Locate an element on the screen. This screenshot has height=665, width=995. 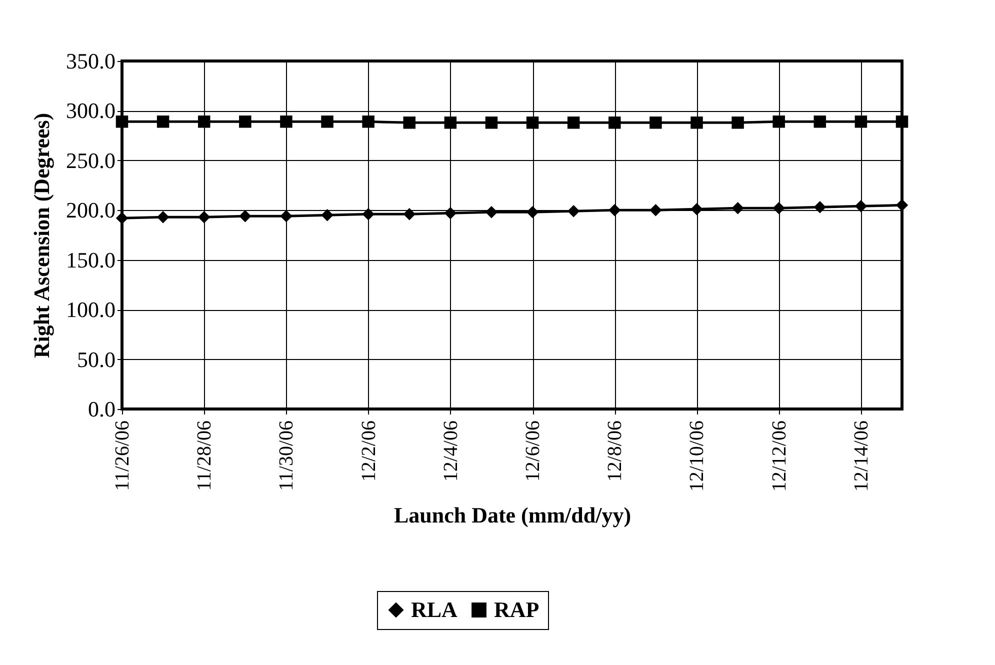
y-tick-label: 300.0 is located at coordinates (91, 111).